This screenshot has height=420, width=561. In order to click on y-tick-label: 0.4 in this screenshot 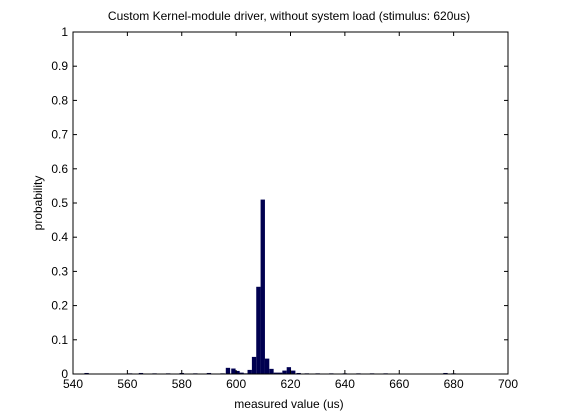, I will do `click(59, 237)`.